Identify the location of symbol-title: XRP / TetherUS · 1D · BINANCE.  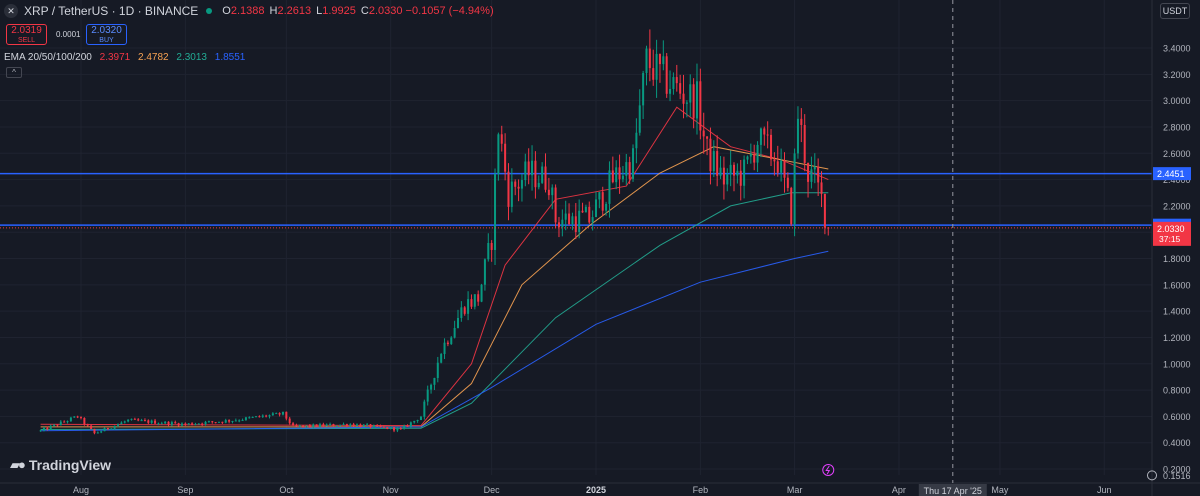
(111, 11).